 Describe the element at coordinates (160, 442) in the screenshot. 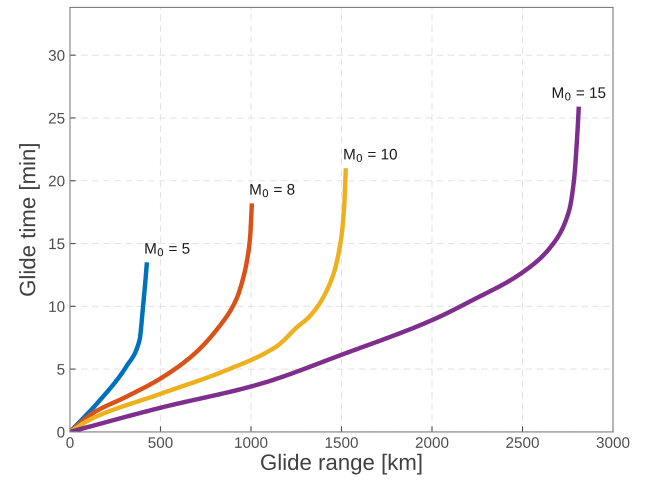

I see `x-tick-label: 500` at that location.